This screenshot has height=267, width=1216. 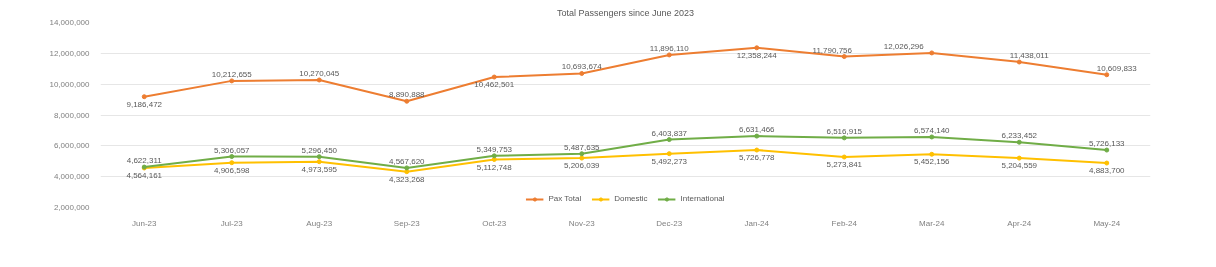 I want to click on data-label: 11,438,011, so click(x=1029, y=55).